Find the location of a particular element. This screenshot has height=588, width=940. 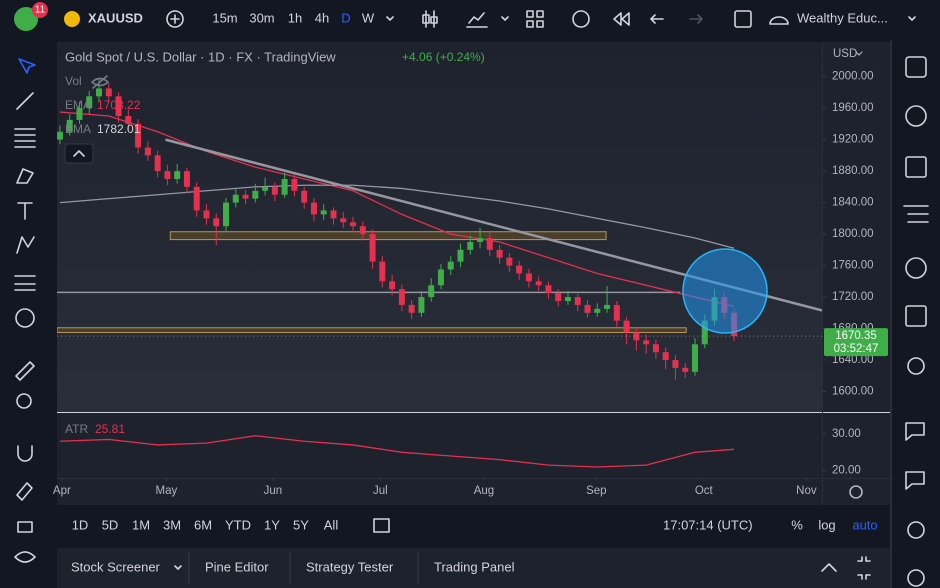

time-axis is located at coordinates (473, 491).